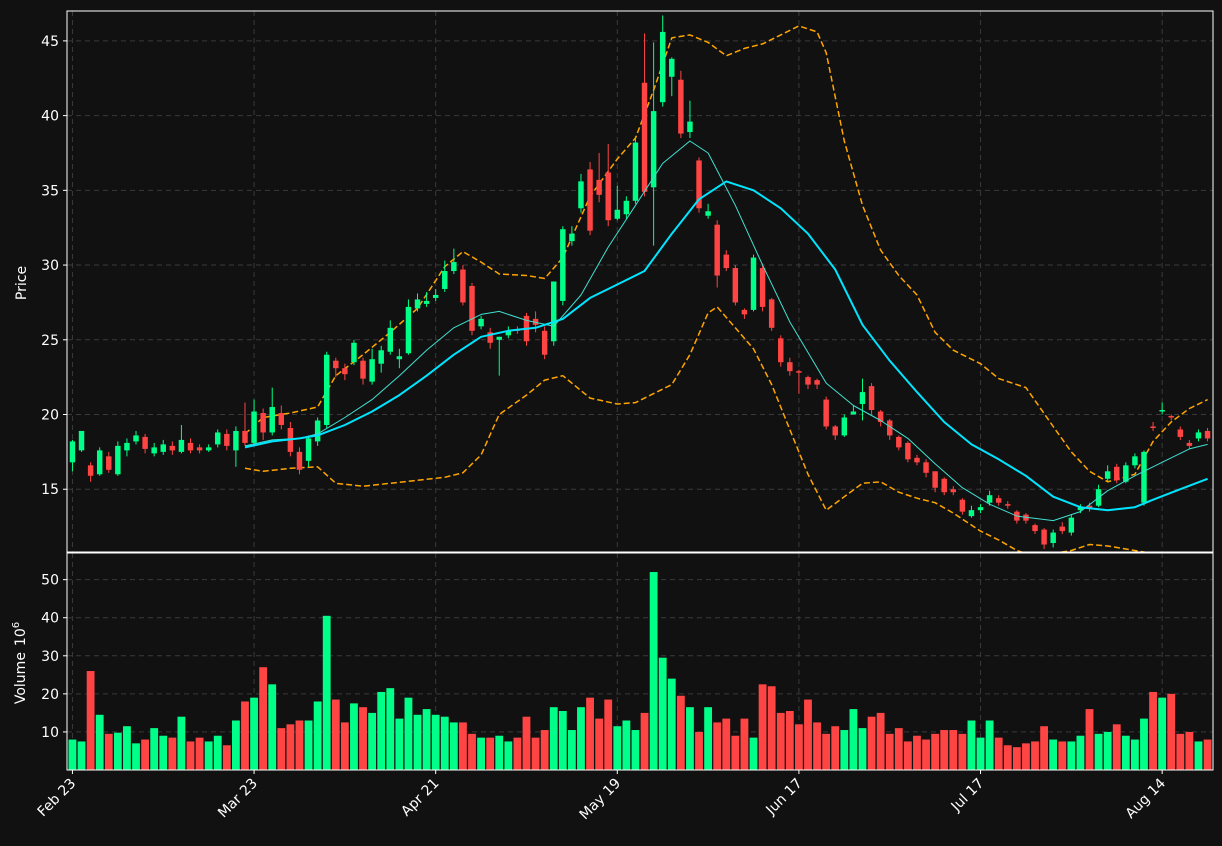  I want to click on volume-axis-label-text: Volume, so click(21, 678).